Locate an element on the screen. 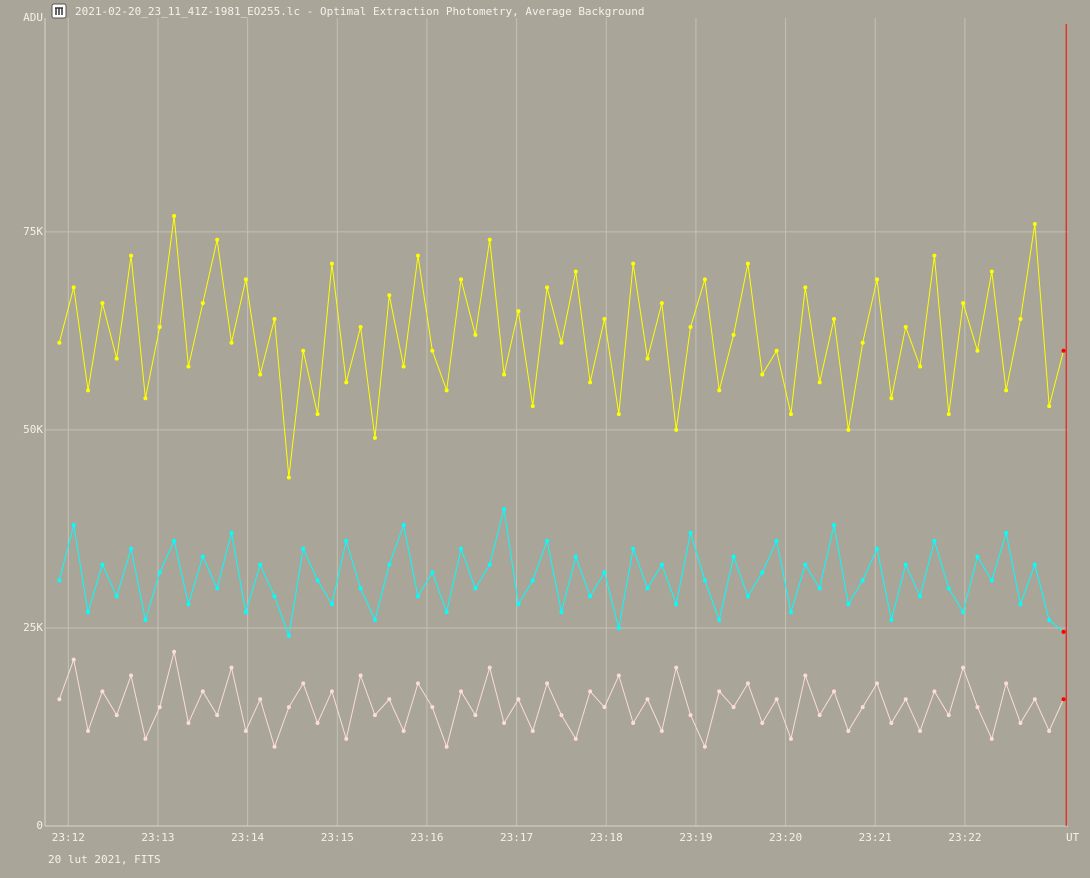  y-tick-label: 75K is located at coordinates (33, 231).